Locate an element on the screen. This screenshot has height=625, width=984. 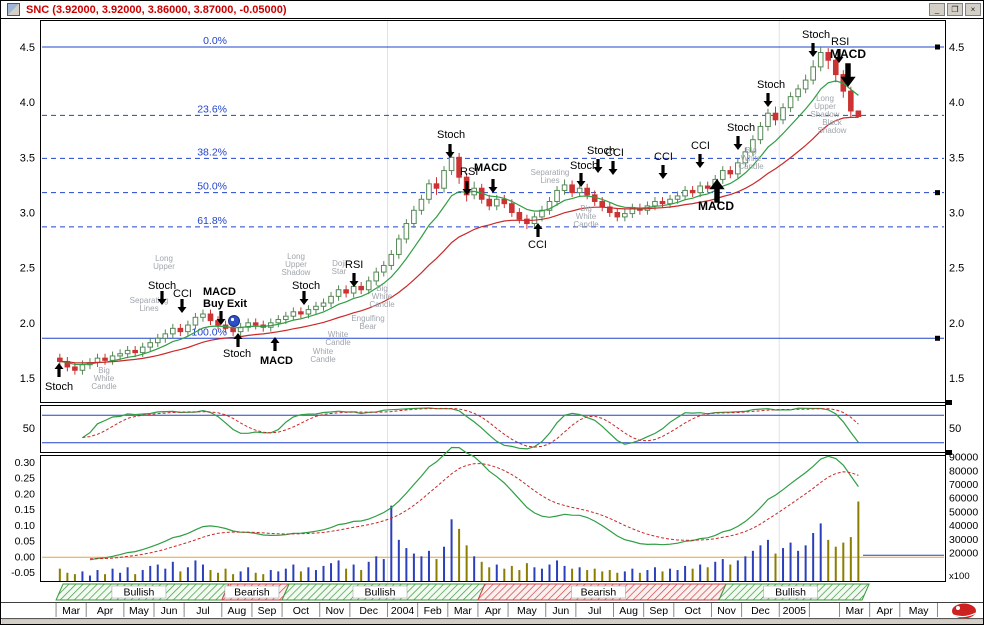
panel-splitter-handle is located at coordinates (948, 452).